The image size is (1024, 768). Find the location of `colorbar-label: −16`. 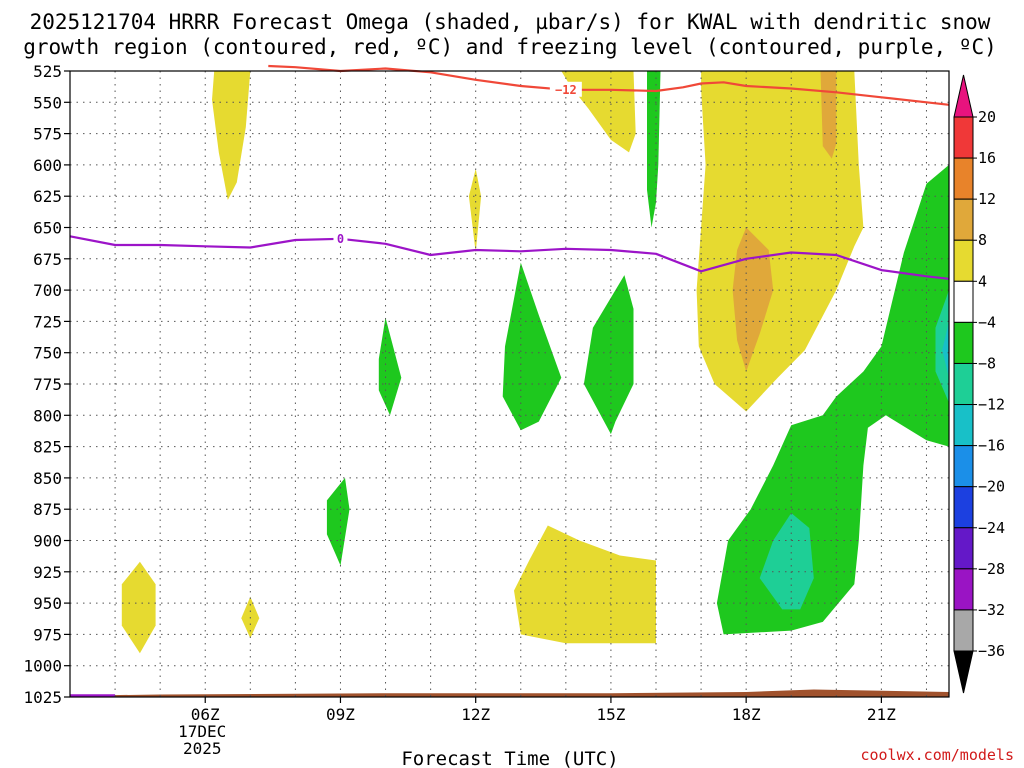

colorbar-label: −16 is located at coordinates (991, 446).